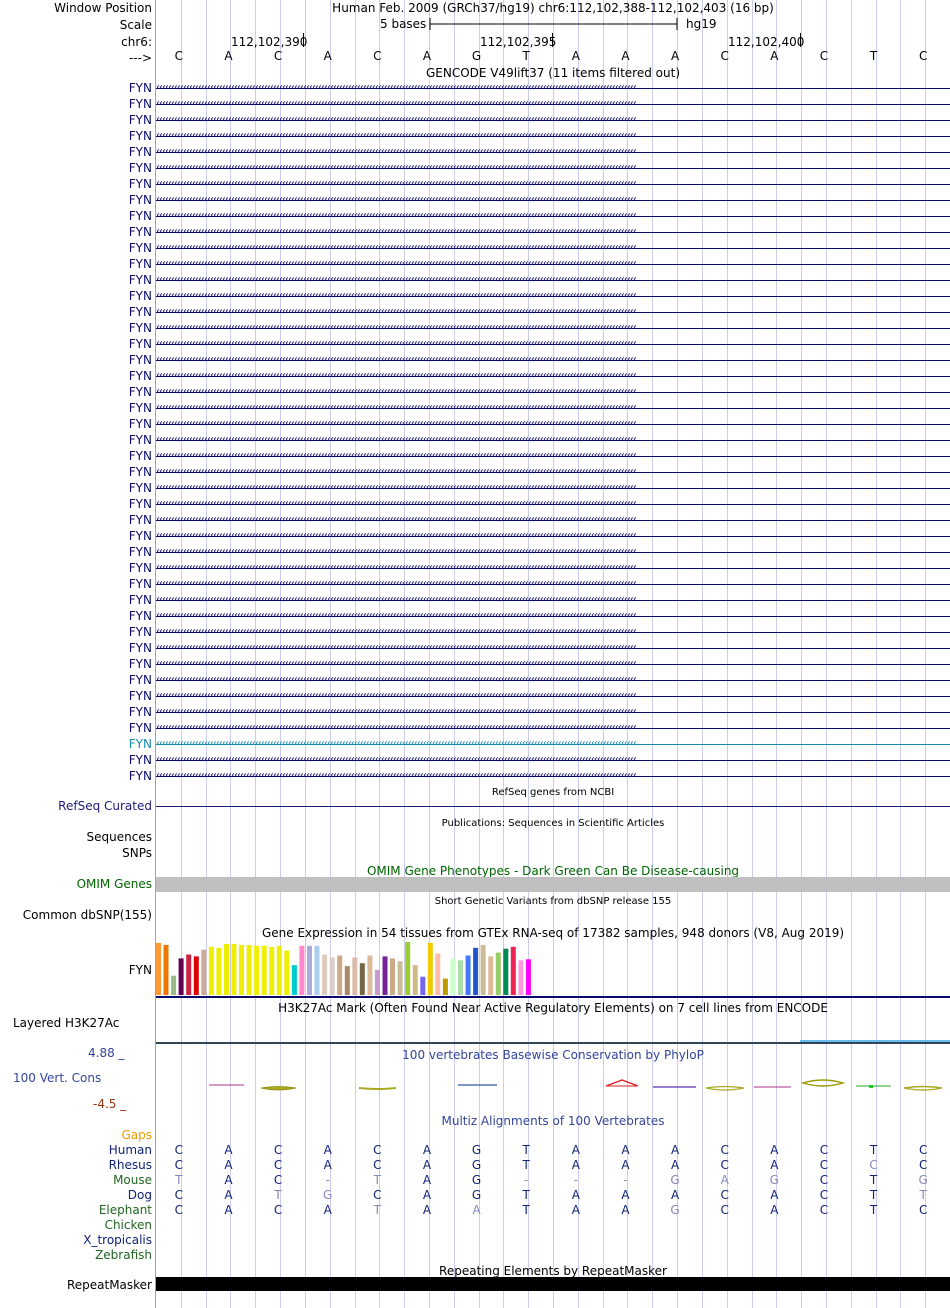 The width and height of the screenshot is (950, 1308). I want to click on publications-sequences-label: Sequences, so click(119, 837).